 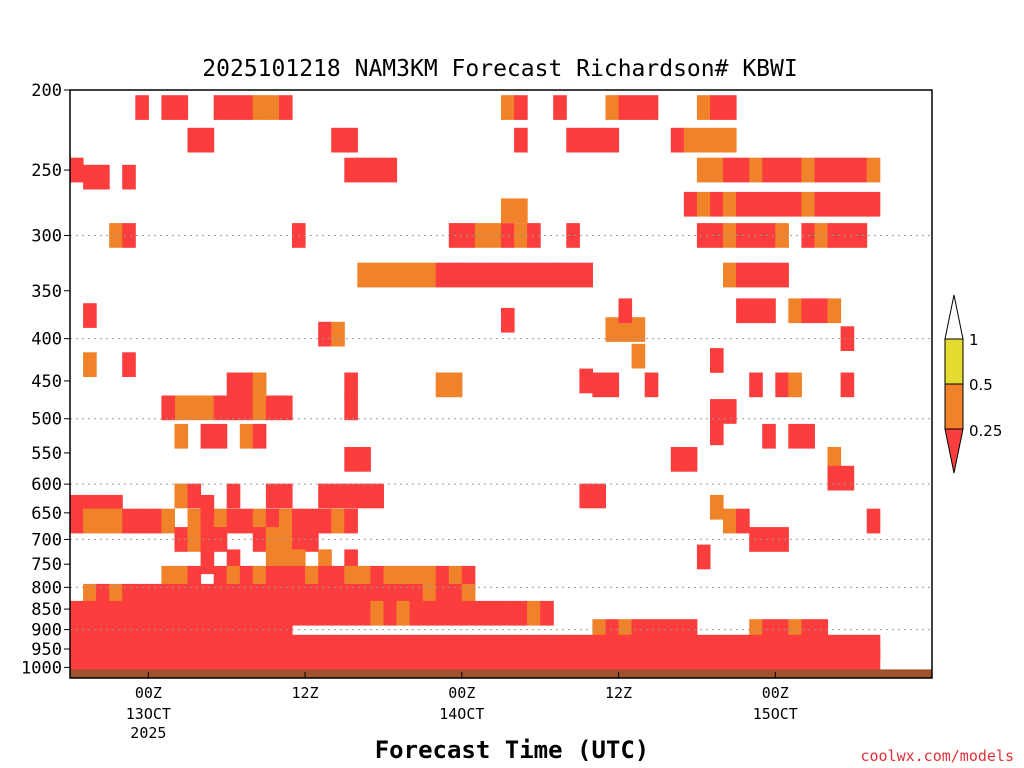 I want to click on y-tick-label: 600, so click(x=46, y=485).